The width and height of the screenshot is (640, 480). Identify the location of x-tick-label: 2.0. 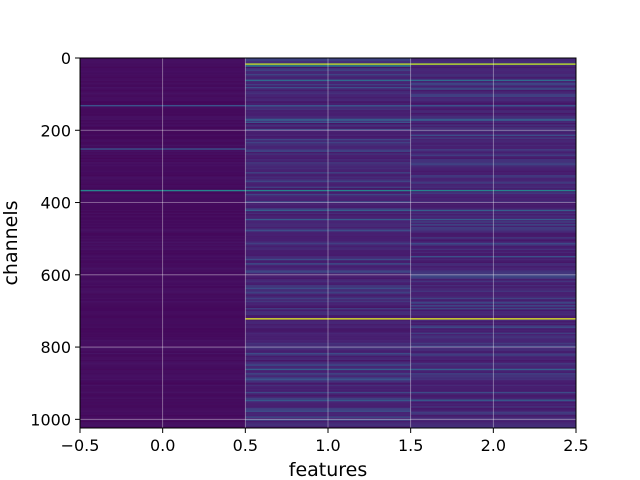
(493, 445).